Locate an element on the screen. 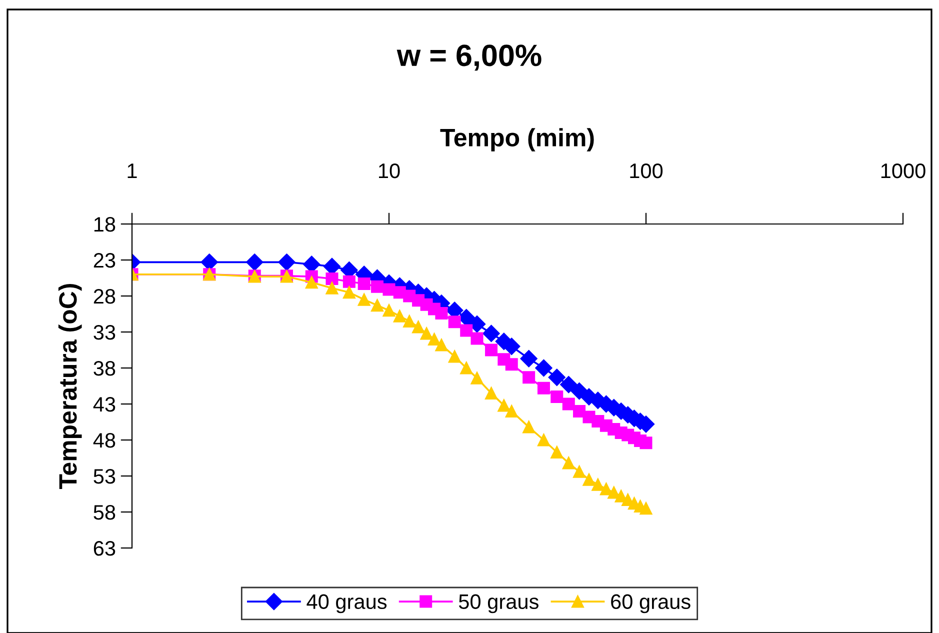 The image size is (939, 633). legend-label: 60 graus is located at coordinates (650, 604).